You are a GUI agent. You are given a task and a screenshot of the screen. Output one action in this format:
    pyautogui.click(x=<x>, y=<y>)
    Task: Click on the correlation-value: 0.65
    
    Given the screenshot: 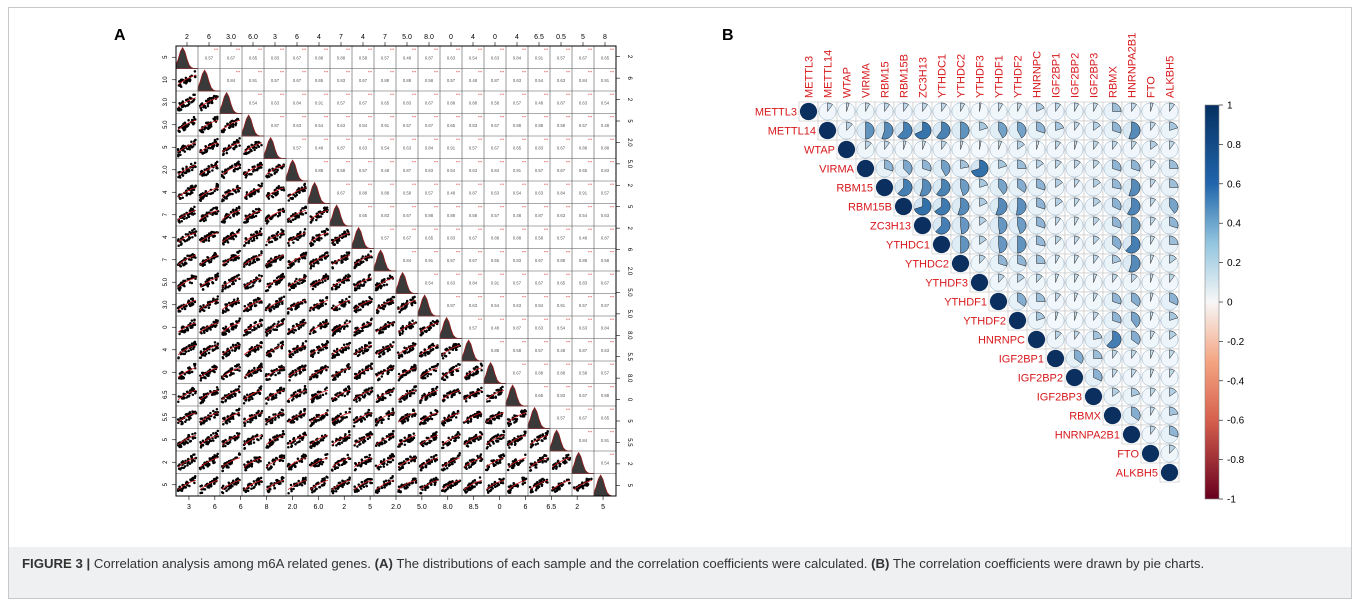 What is the action you would take?
    pyautogui.click(x=583, y=170)
    